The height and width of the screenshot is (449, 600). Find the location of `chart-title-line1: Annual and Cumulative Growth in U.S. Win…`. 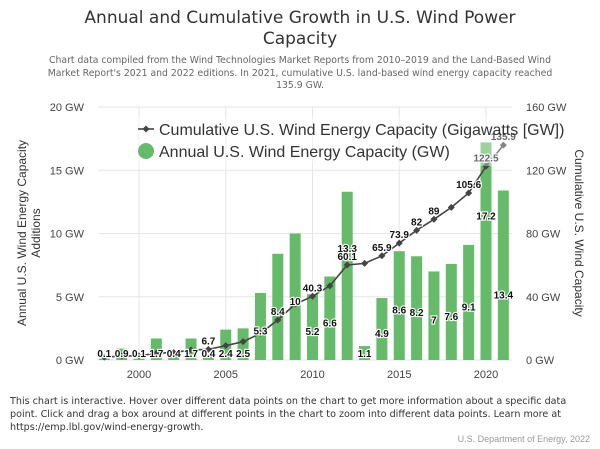

chart-title-line1: Annual and Cumulative Growth in U.S. Win… is located at coordinates (300, 18).